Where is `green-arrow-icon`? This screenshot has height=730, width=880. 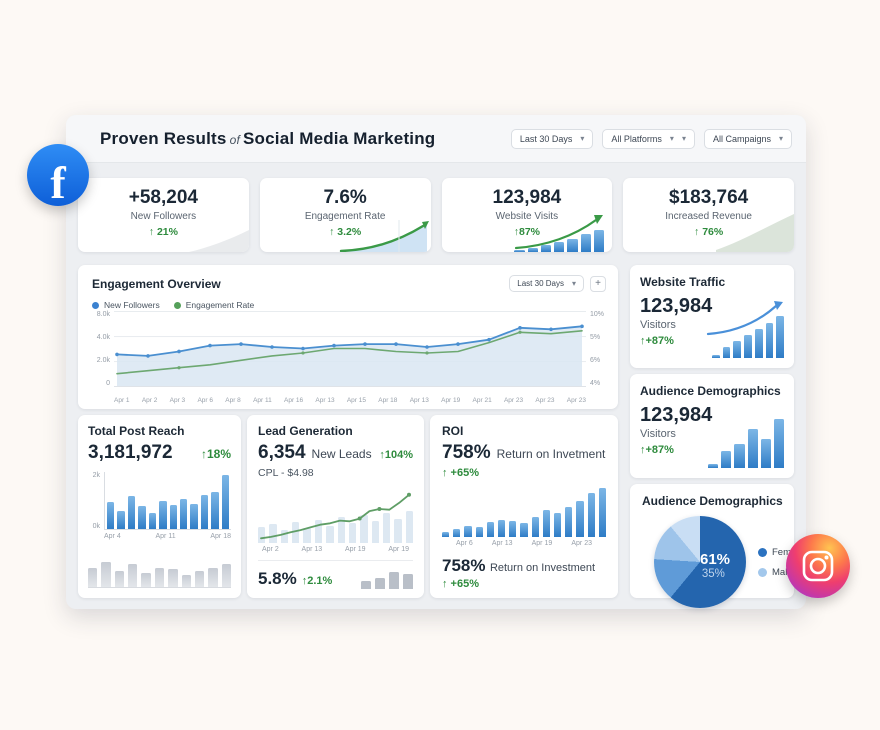
green-arrow-icon is located at coordinates (559, 232).